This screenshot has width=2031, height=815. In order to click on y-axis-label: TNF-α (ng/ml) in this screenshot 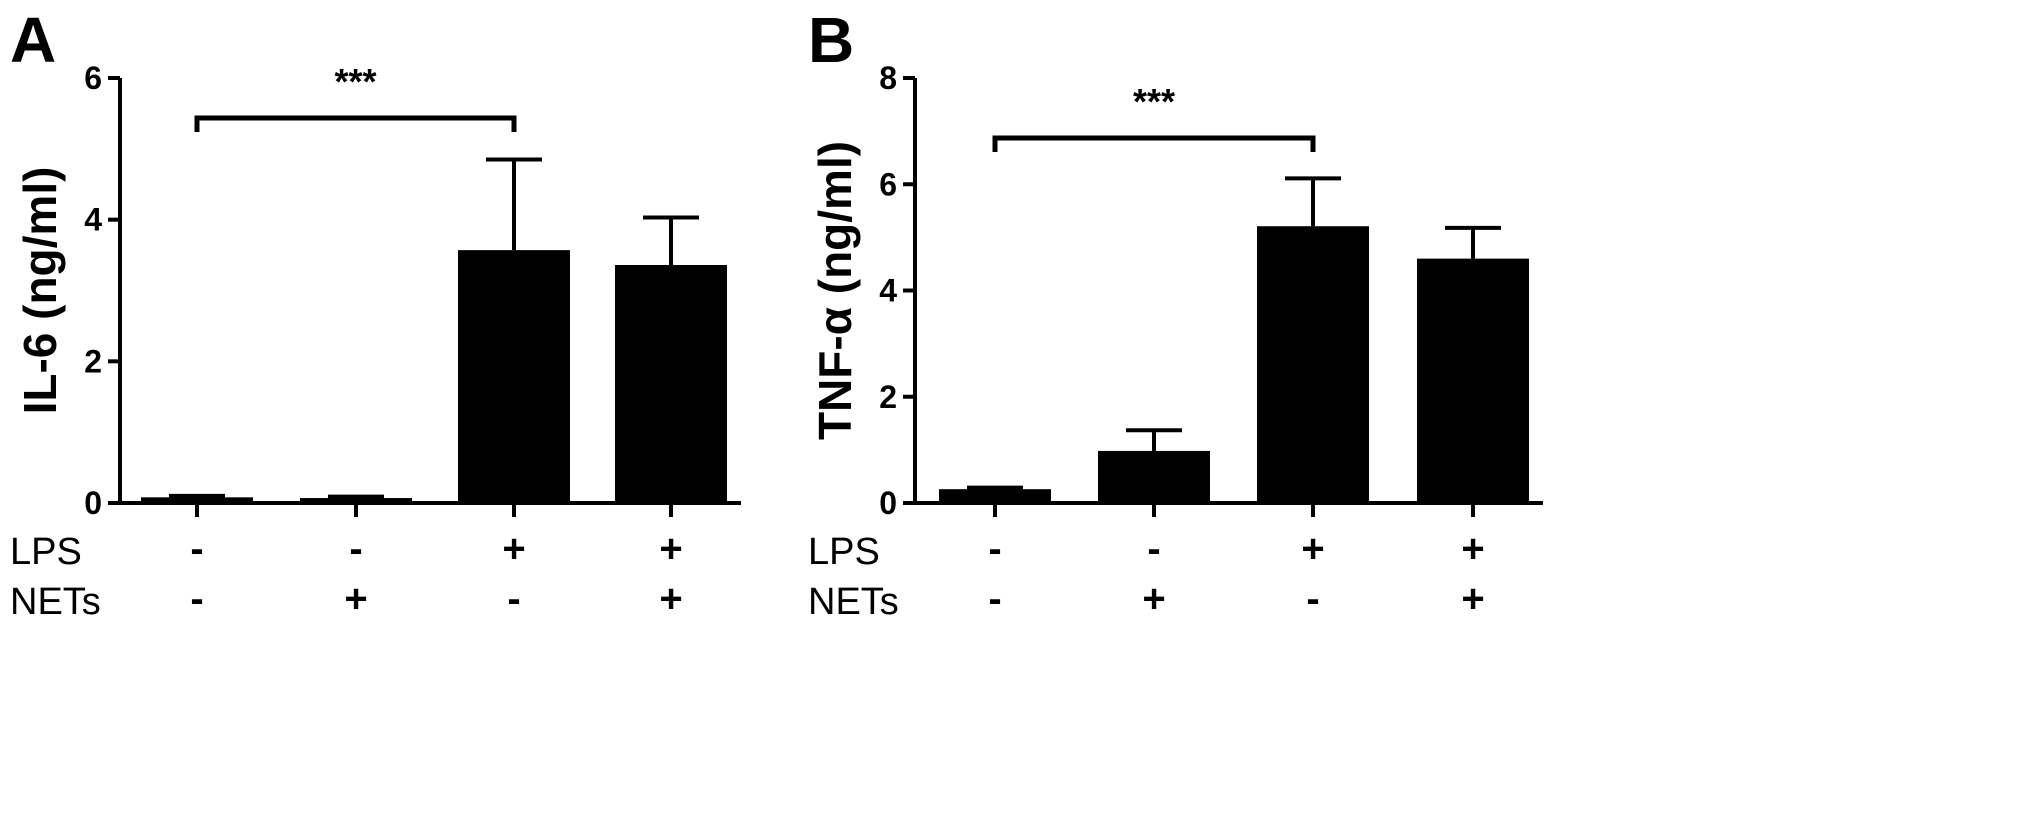, I will do `click(835, 290)`.